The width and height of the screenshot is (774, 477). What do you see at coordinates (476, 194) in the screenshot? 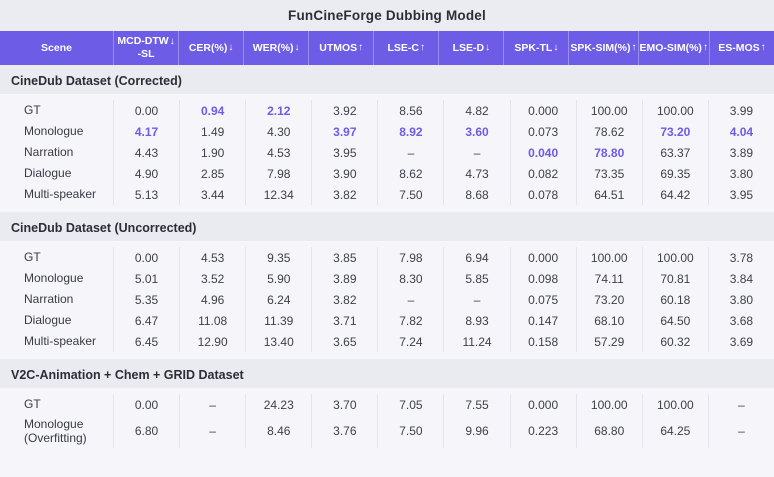
I see `metric-value: 8.68` at bounding box center [476, 194].